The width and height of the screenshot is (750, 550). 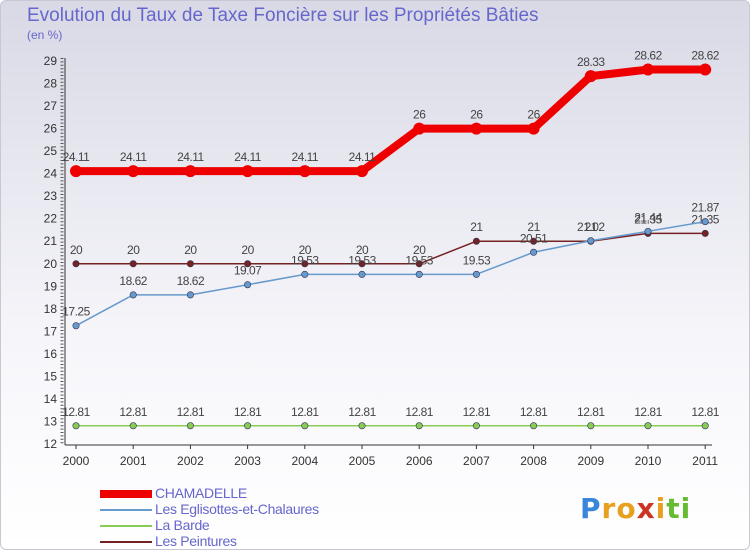 What do you see at coordinates (76, 312) in the screenshot?
I see `data-label: 17.25` at bounding box center [76, 312].